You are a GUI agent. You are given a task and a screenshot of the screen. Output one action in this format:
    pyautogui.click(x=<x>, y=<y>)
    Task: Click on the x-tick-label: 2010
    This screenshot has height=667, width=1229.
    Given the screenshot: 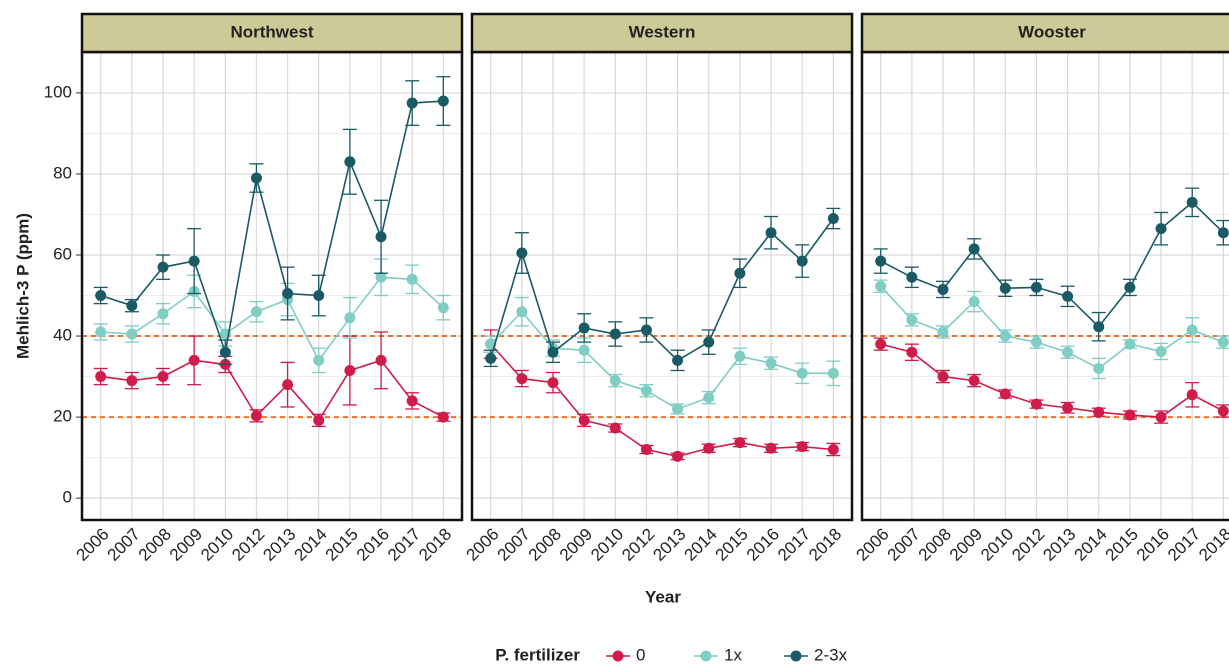 What is the action you would take?
    pyautogui.click(x=217, y=545)
    